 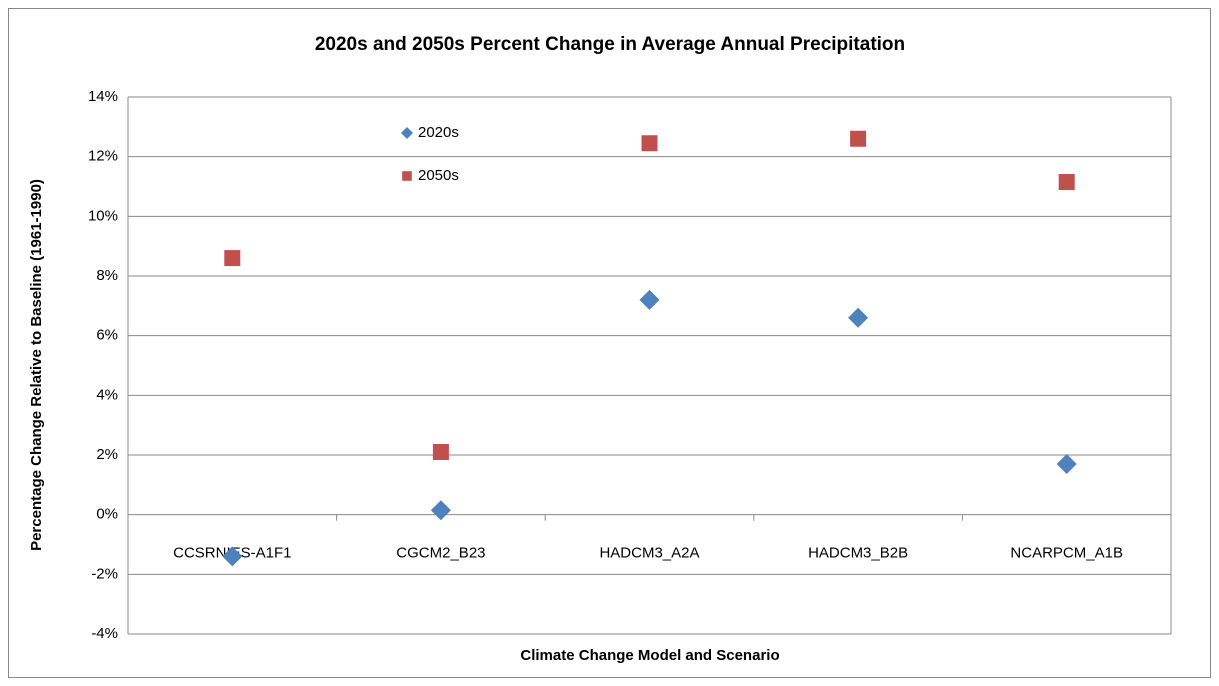 I want to click on y-tick-label: 0%, so click(x=107, y=514).